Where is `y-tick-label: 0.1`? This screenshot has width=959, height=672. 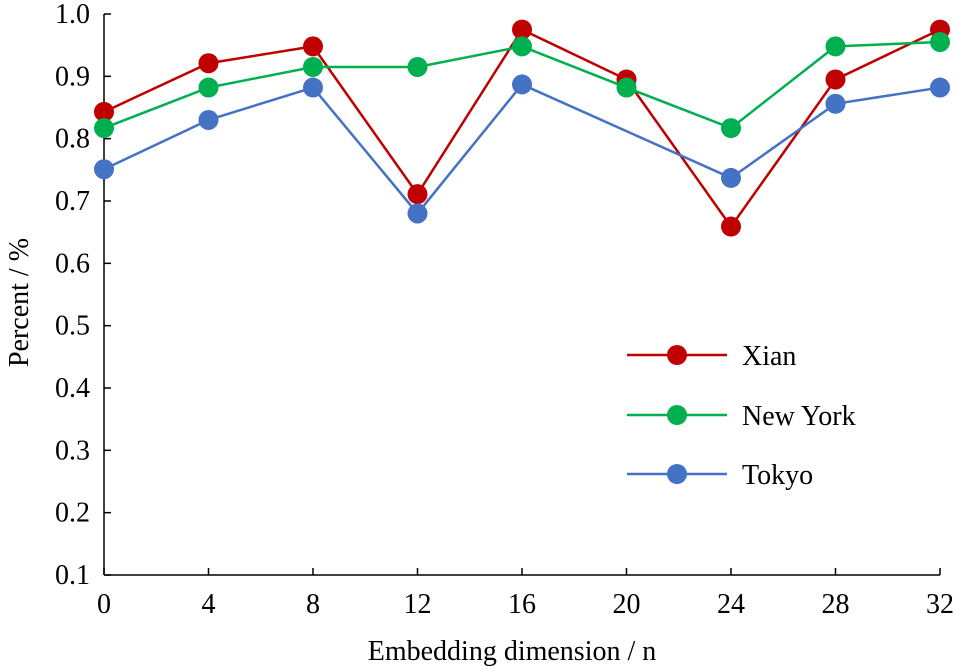 y-tick-label: 0.1 is located at coordinates (72, 575).